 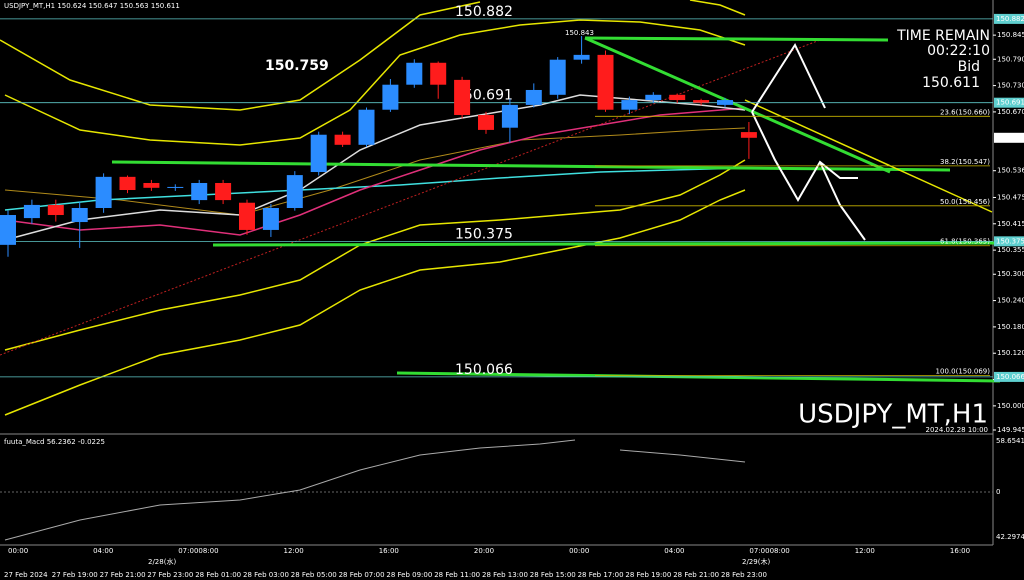 I want to click on x-tick-label: 28 Feb 13:00, so click(x=505, y=575).